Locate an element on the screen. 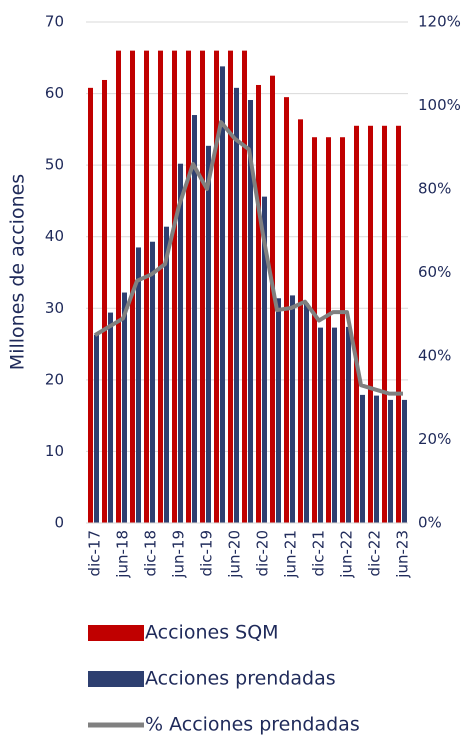  y-tick-label: 20 is located at coordinates (54, 379).